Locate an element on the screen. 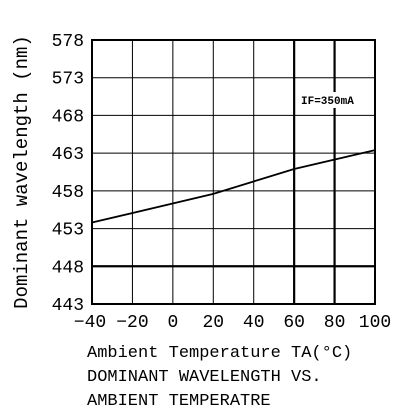  x-tick-label: 40 is located at coordinates (254, 323).